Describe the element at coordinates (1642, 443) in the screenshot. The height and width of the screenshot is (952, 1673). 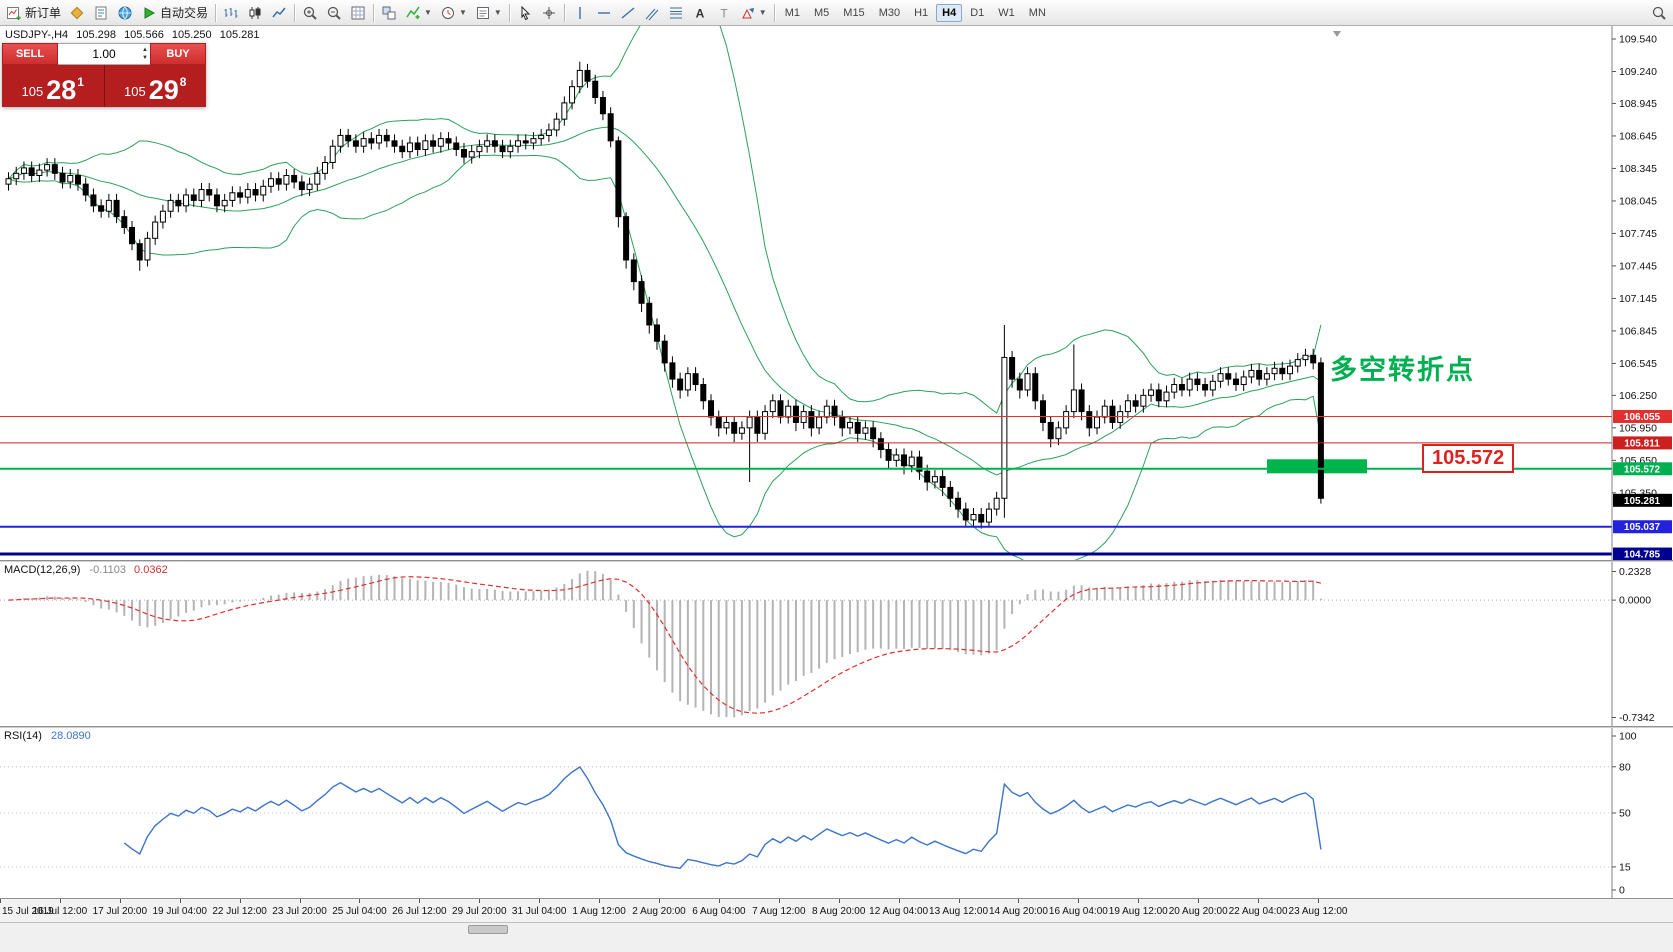
I see `svg-text: 105.811` at that location.